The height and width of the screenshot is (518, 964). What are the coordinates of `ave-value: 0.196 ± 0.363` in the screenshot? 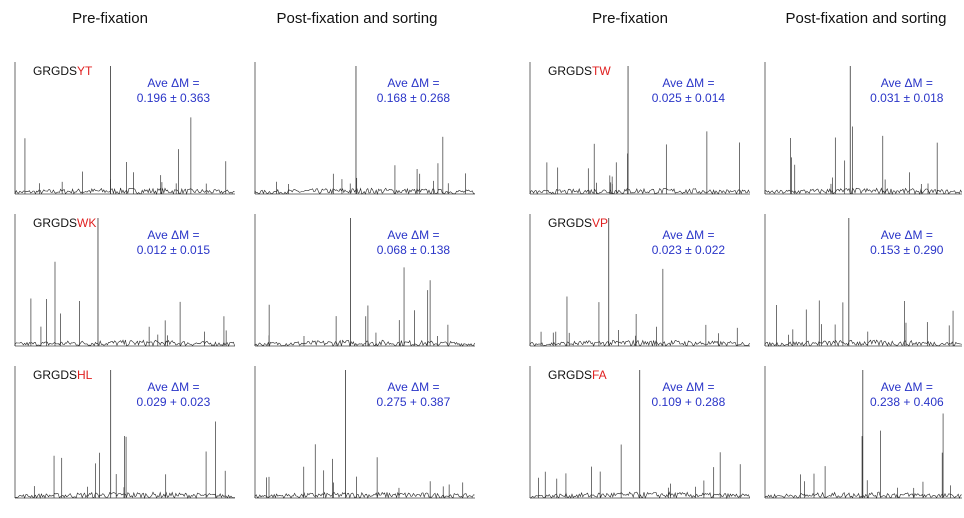 It's located at (174, 98).